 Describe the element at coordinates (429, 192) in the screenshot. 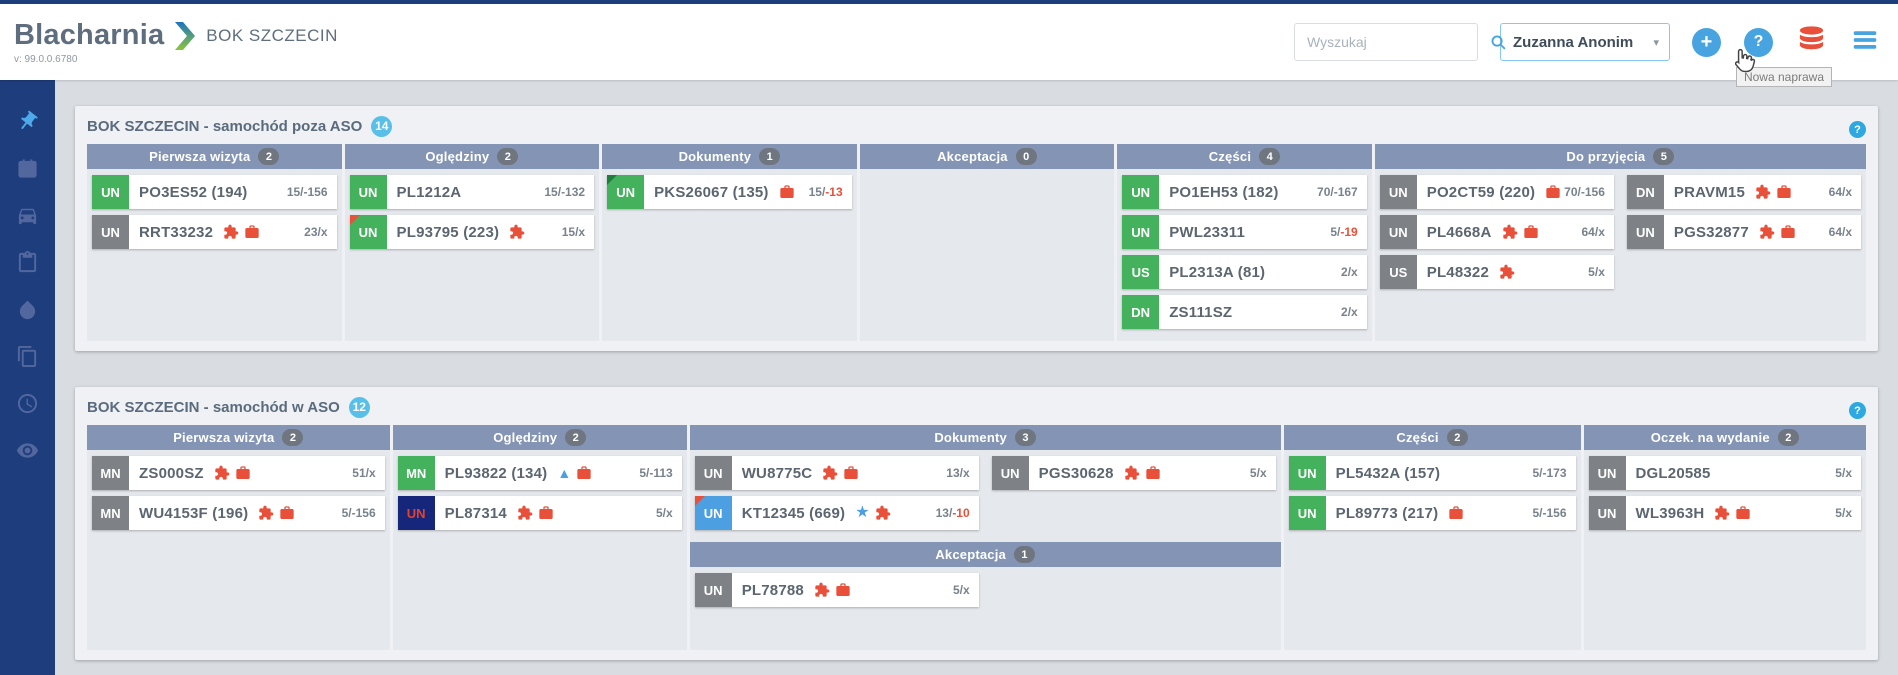

I see `plate-label: PL1212A` at that location.